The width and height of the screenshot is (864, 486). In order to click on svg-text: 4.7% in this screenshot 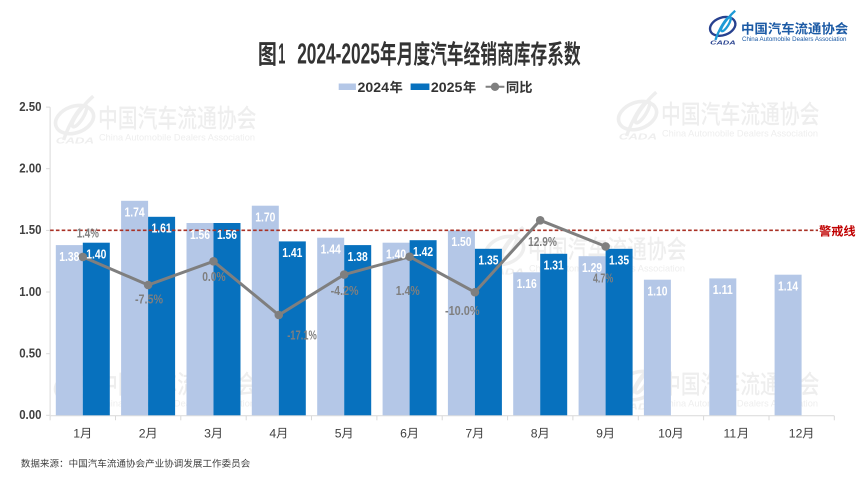, I will do `click(603, 278)`.